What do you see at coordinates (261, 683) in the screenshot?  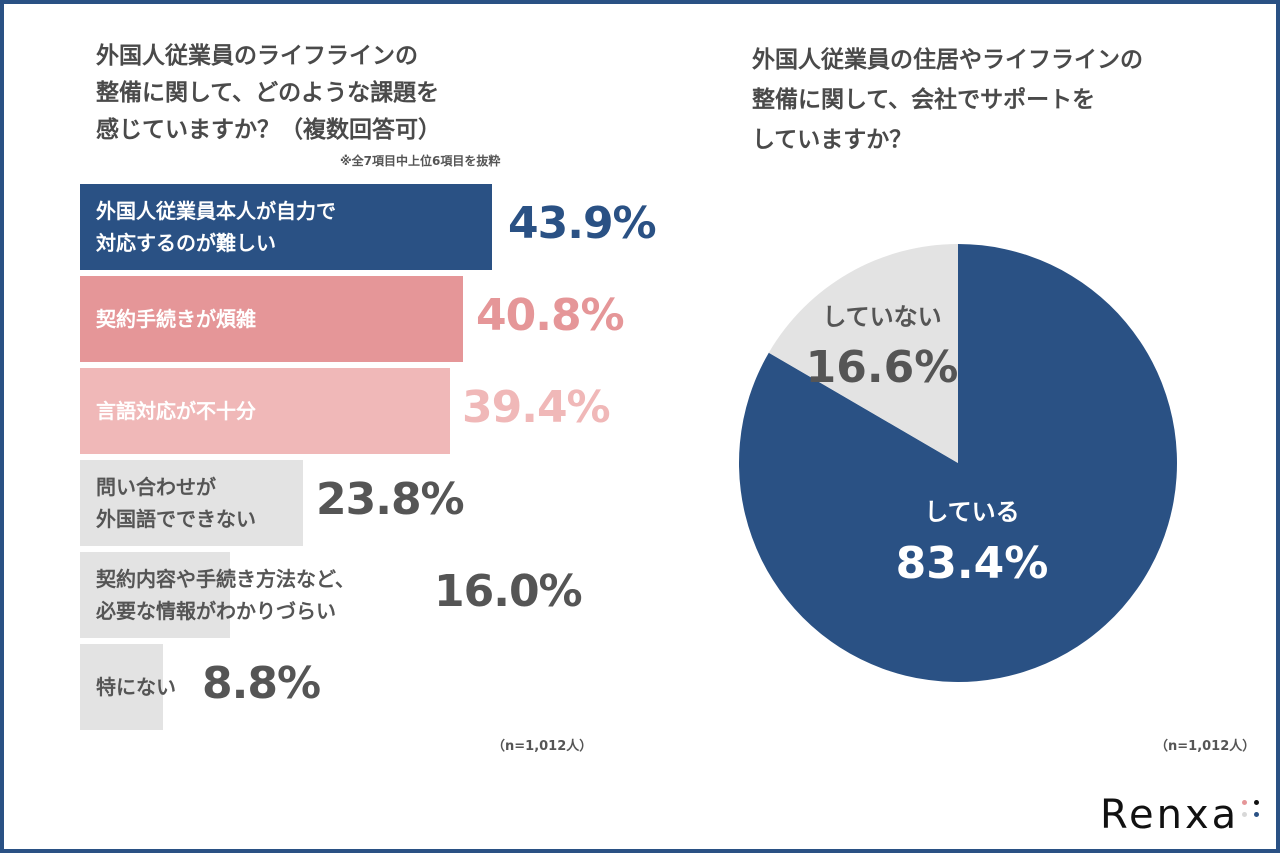 I see `bar-value-label: 8.8%` at bounding box center [261, 683].